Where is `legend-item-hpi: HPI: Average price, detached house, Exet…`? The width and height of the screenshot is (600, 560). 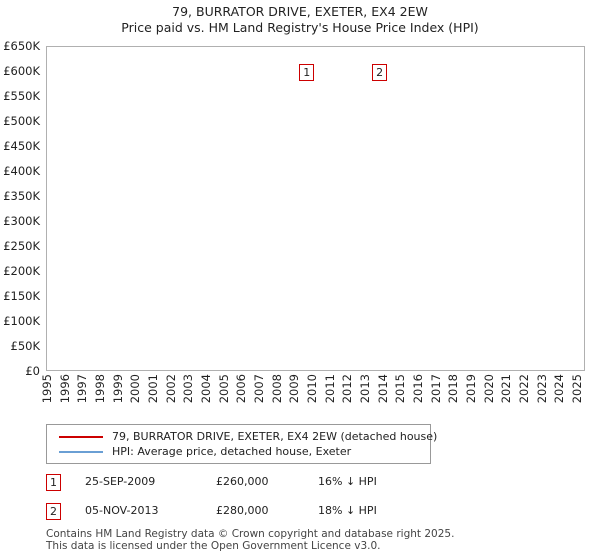
legend-item-hpi: HPI: Average price, detached house, Exet… is located at coordinates (238, 451).